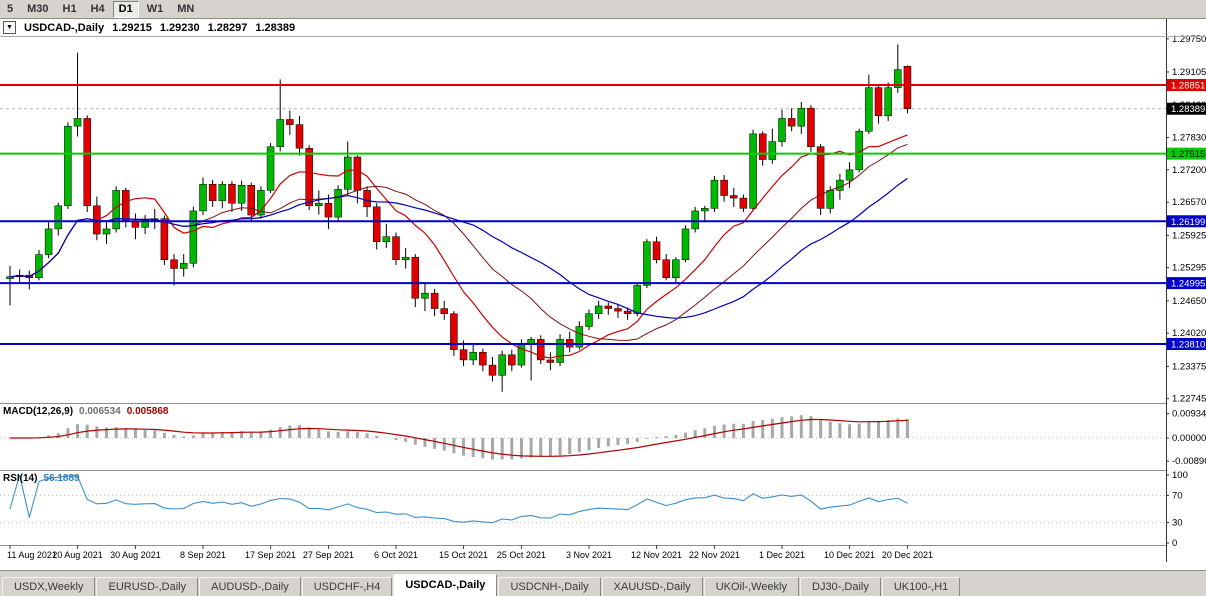  What do you see at coordinates (1180, 475) in the screenshot?
I see `svg-text: 100` at bounding box center [1180, 475].